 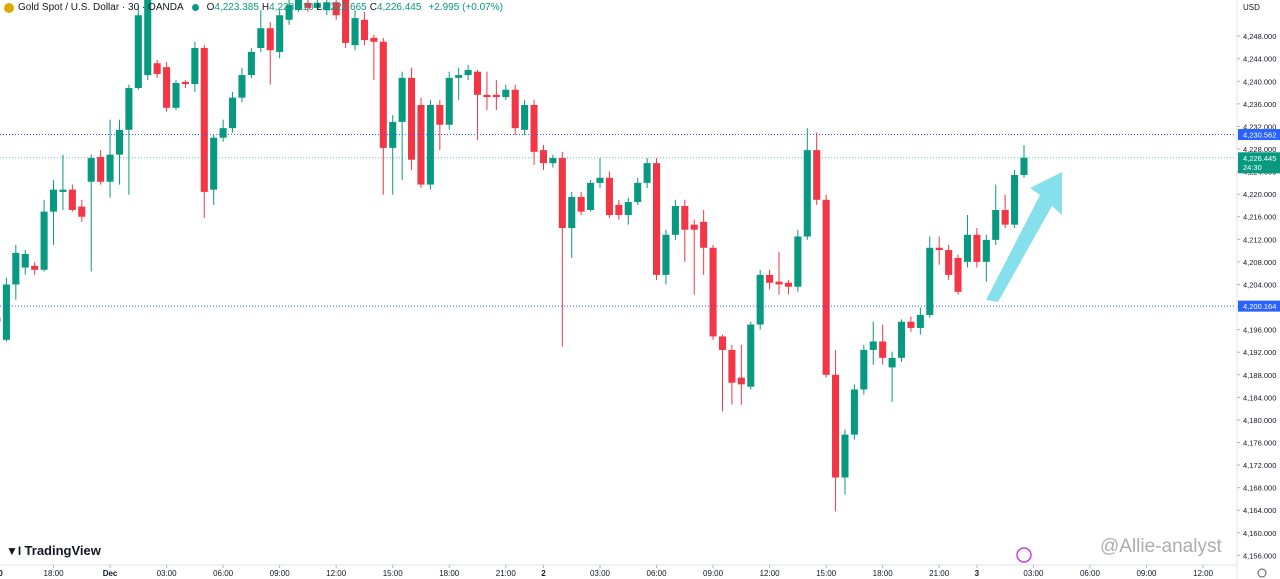 What do you see at coordinates (1259, 555) in the screenshot?
I see `y-tick-label: 4,156.000` at bounding box center [1259, 555].